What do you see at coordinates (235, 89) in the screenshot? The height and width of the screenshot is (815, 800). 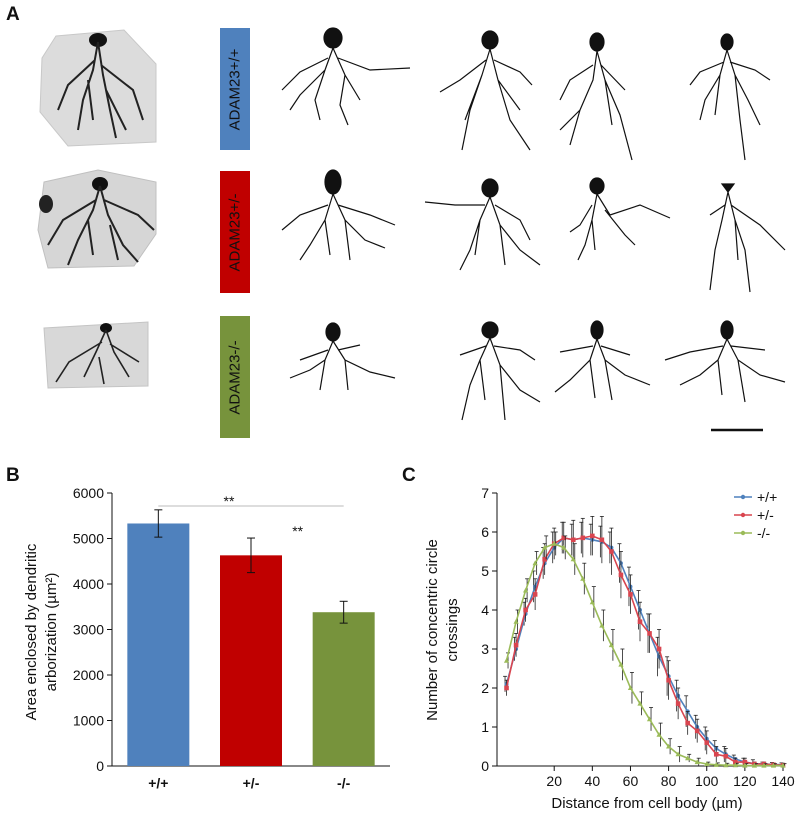 I see `genotype-label-wt: ADAM23+/+` at bounding box center [235, 89].